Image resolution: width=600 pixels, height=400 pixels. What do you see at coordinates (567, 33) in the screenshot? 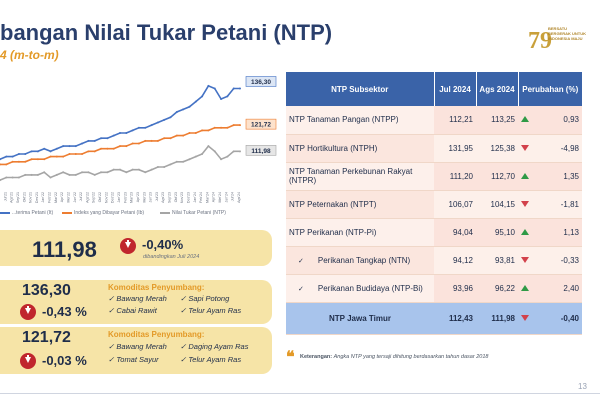
I see `logo-text: BERSATU BERGERAK UNTUK INDONESIA MAJU` at bounding box center [567, 33].